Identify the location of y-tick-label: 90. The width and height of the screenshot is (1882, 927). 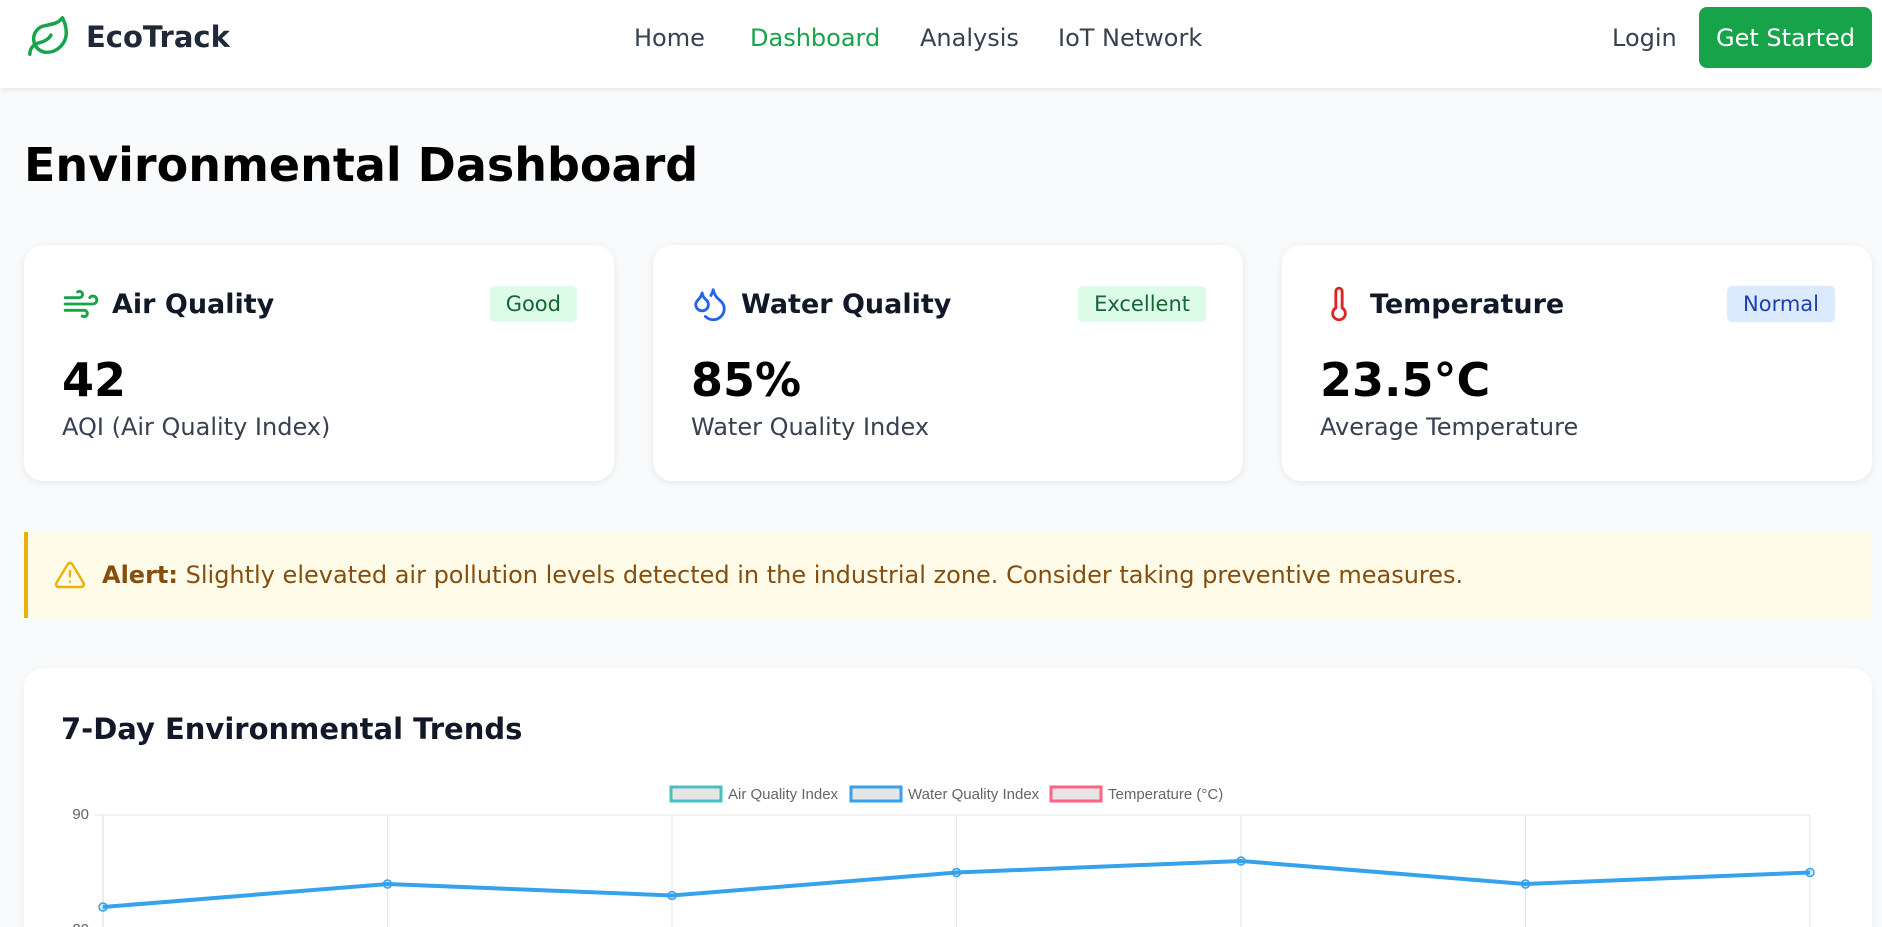
(80, 814).